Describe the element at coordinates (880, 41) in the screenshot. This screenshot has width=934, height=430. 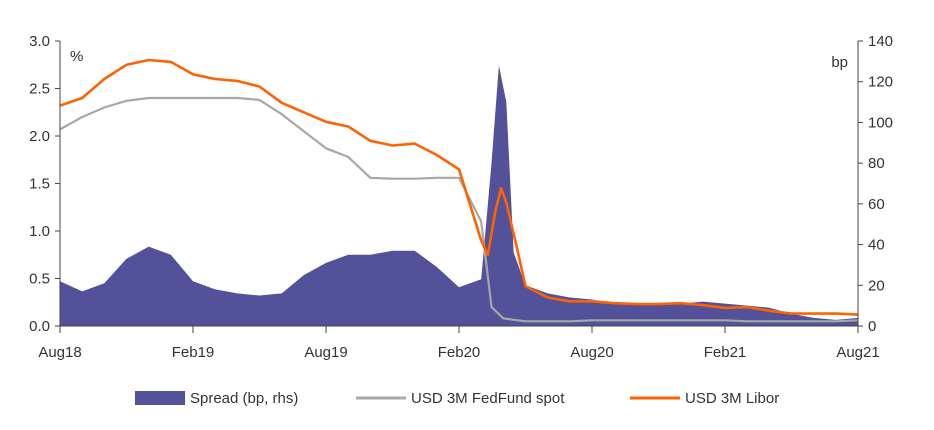
I see `y-right-tick-label: 140` at that location.